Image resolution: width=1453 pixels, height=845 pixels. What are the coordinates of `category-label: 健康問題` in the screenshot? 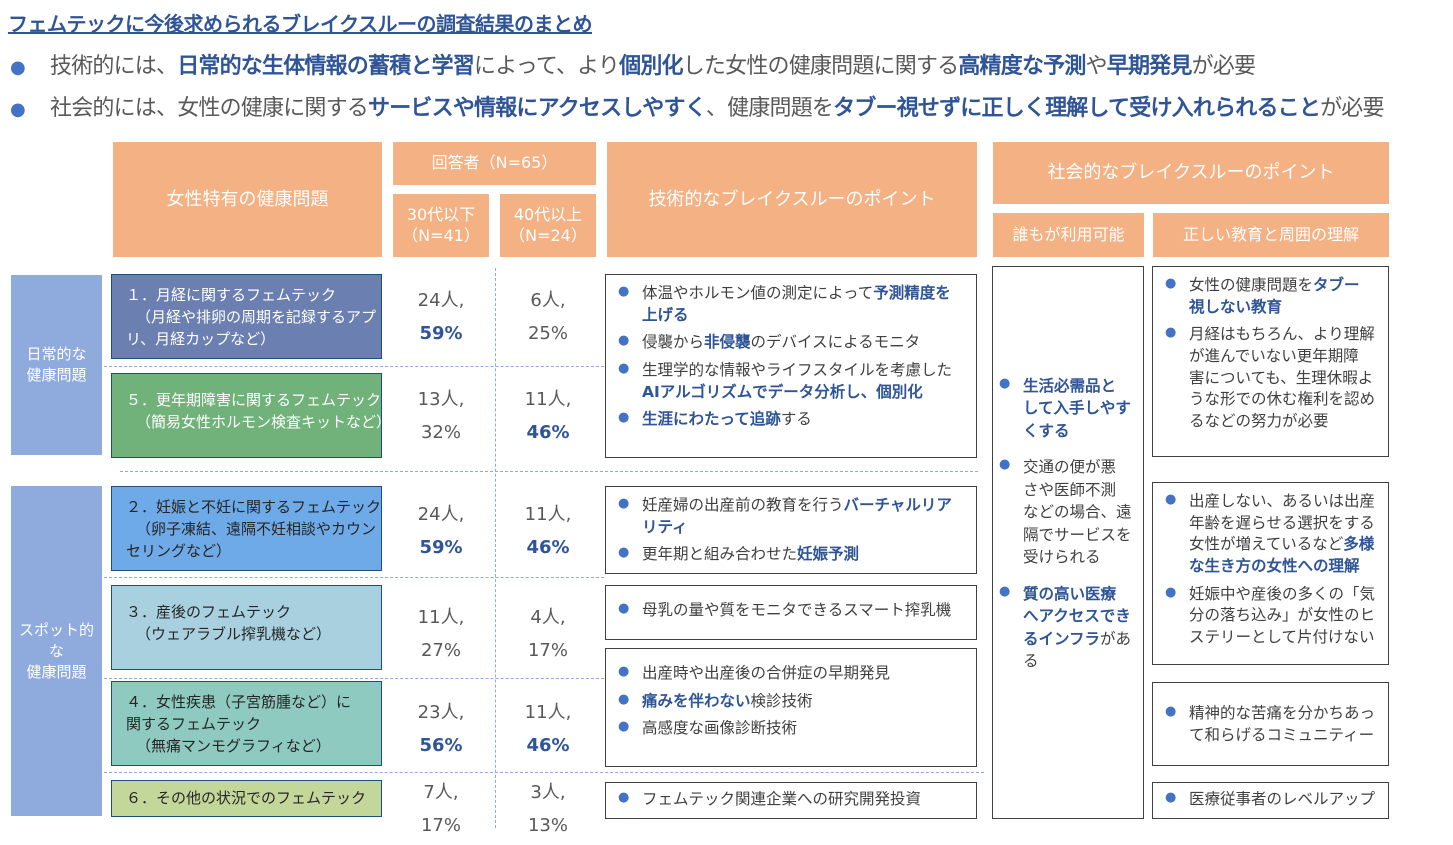 It's located at (56, 375).